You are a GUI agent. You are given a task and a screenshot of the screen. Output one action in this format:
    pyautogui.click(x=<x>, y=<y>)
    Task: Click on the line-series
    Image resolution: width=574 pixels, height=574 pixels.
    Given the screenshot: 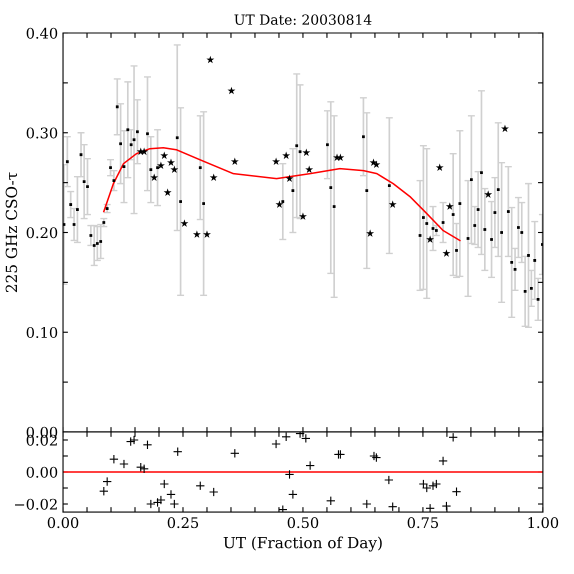 What is the action you would take?
    pyautogui.click(x=282, y=194)
    